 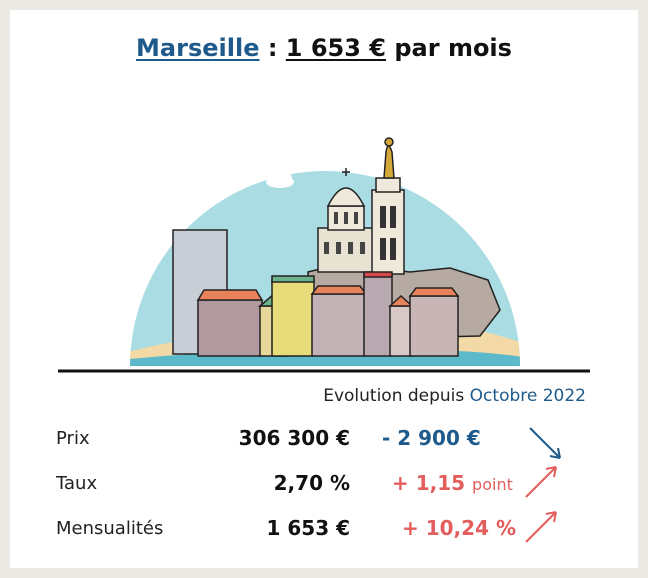 What do you see at coordinates (311, 483) in the screenshot?
I see `row-value: 2,70 %` at bounding box center [311, 483].